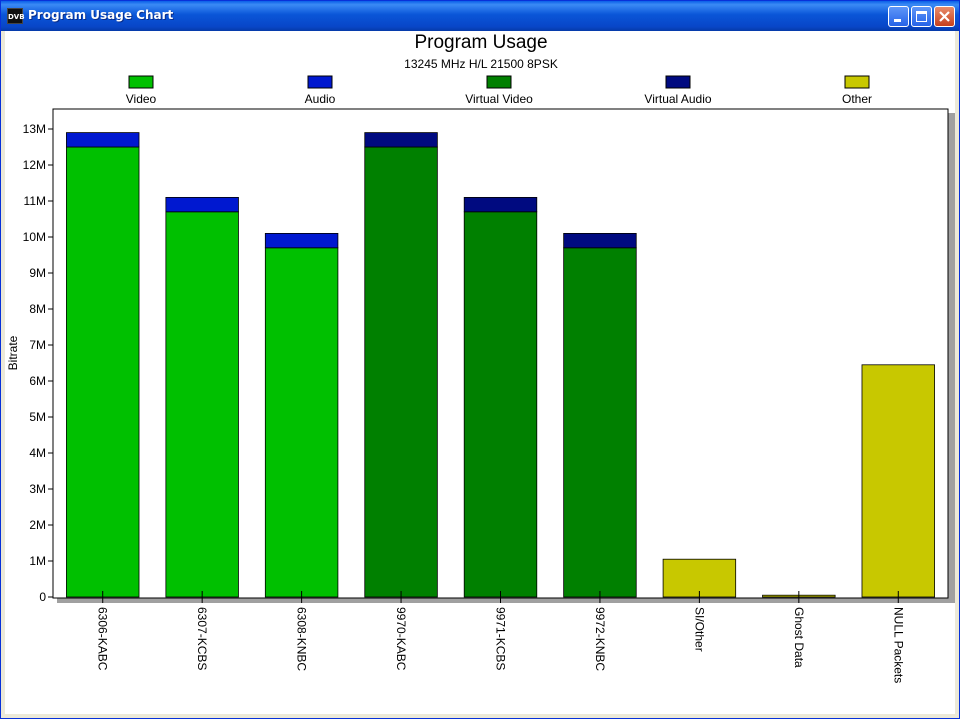  I want to click on minimize-button, so click(898, 16).